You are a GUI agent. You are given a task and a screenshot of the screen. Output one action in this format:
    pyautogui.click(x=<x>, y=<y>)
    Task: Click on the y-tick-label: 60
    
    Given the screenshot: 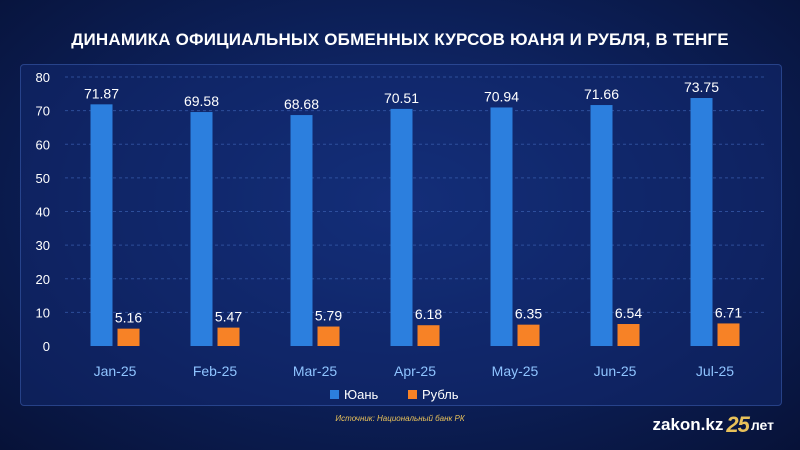 What is the action you would take?
    pyautogui.click(x=43, y=144)
    